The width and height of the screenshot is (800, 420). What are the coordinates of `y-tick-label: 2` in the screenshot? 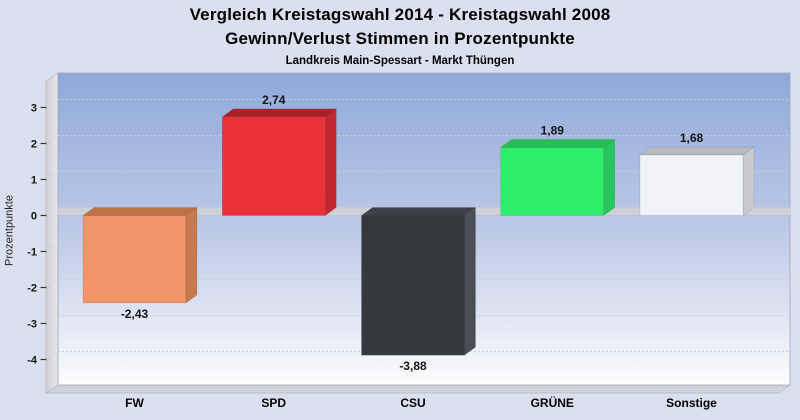 It's located at (34, 144).